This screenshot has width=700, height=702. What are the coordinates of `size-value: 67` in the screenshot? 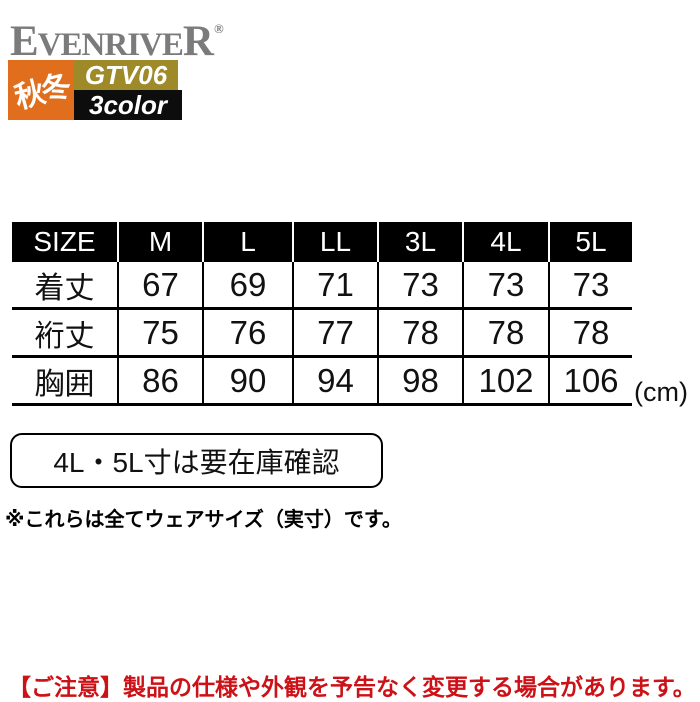 It's located at (160, 286).